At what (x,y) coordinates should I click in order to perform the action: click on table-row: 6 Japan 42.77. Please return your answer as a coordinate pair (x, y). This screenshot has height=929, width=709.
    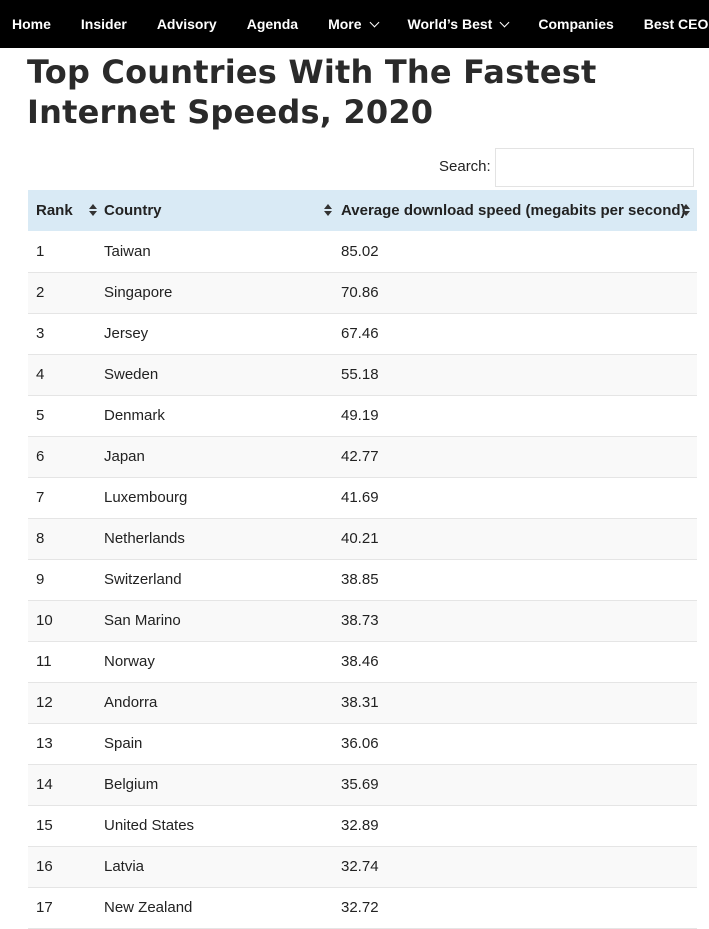
    Looking at the image, I should click on (362, 457).